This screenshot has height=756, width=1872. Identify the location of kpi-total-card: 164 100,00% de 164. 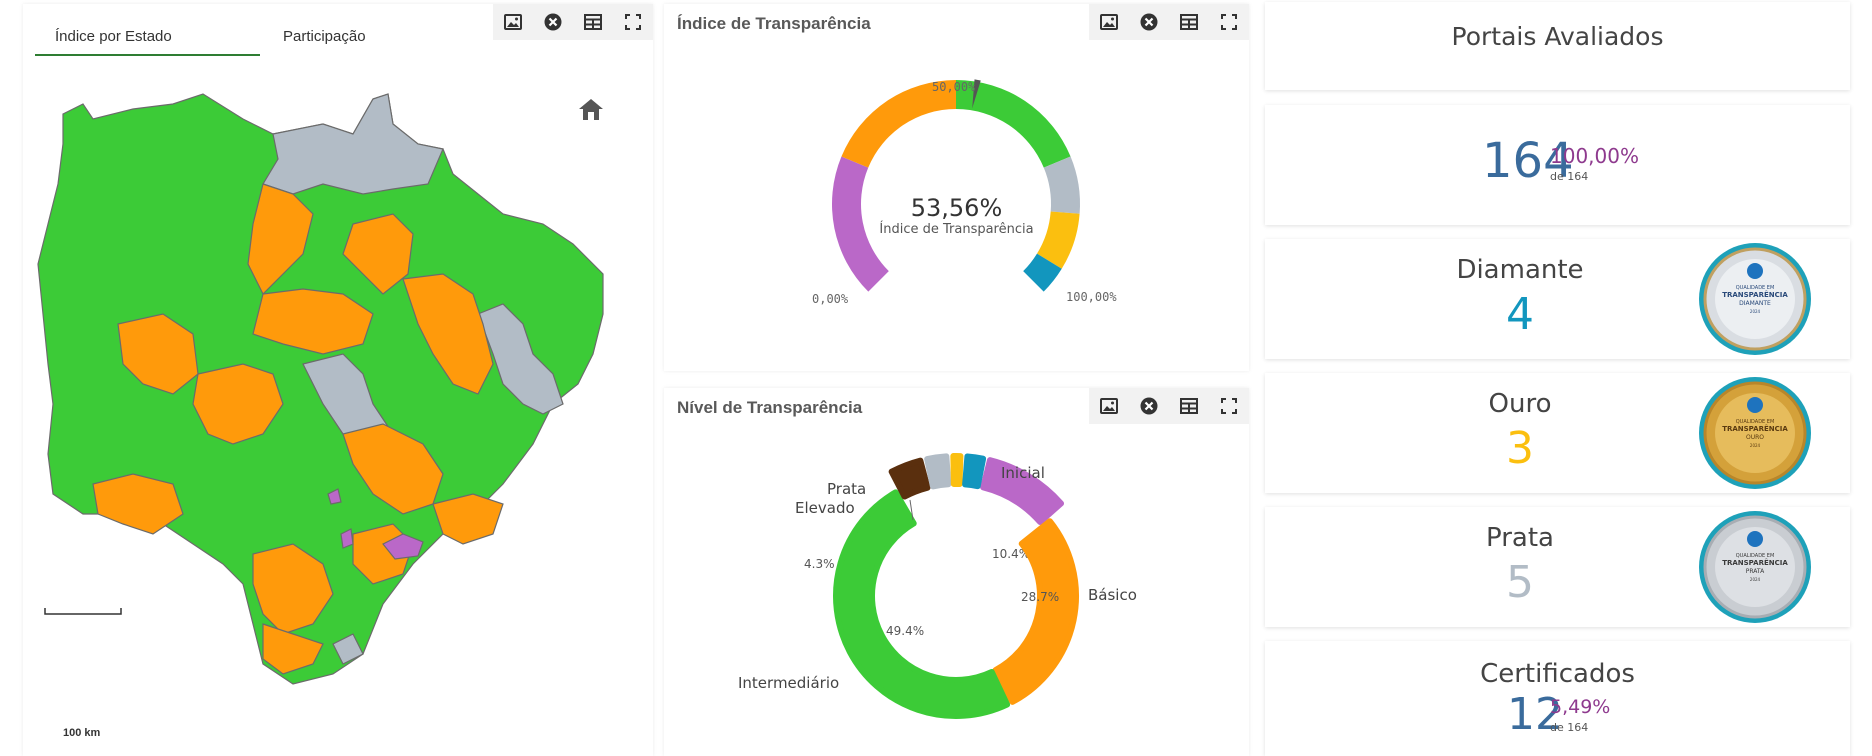
(1557, 165).